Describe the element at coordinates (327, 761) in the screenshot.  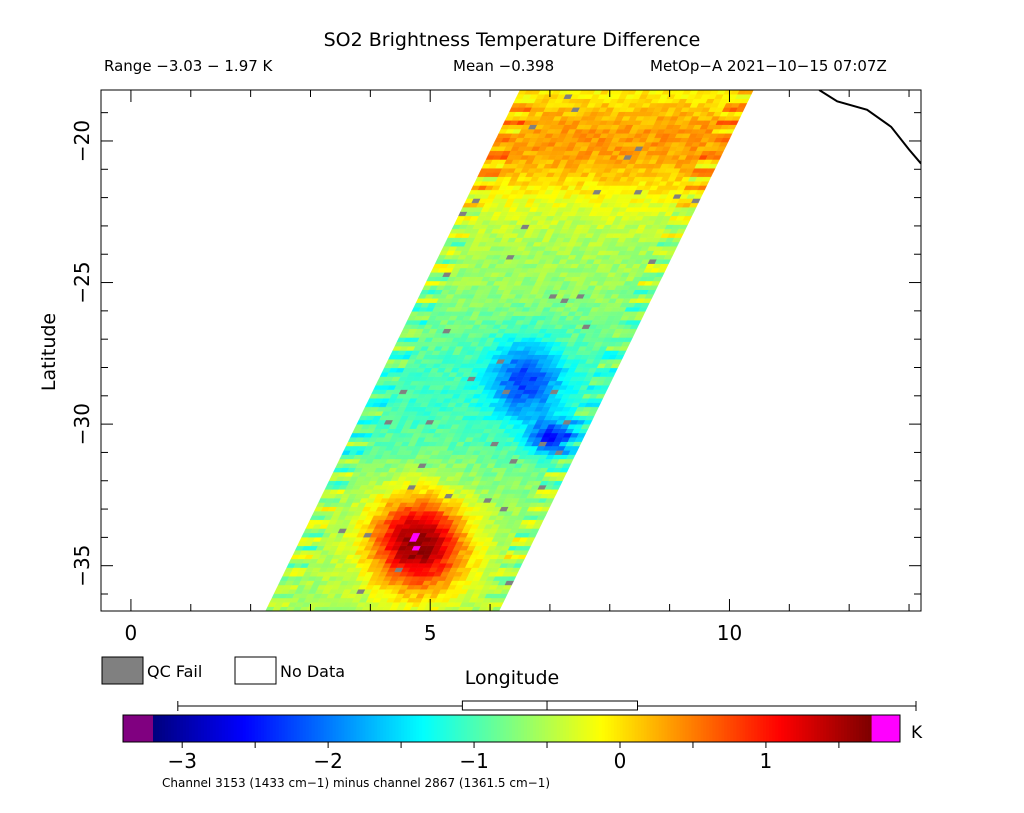
I see `colorbar-tick-label: −2` at that location.